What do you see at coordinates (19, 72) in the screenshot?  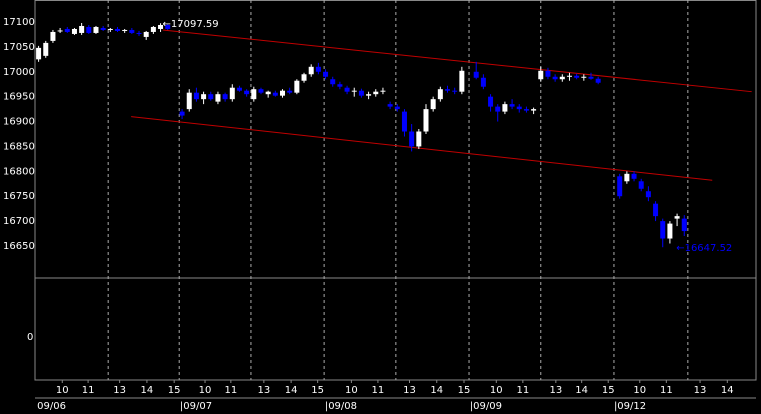 I see `y-tick-label: 17000` at bounding box center [19, 72].